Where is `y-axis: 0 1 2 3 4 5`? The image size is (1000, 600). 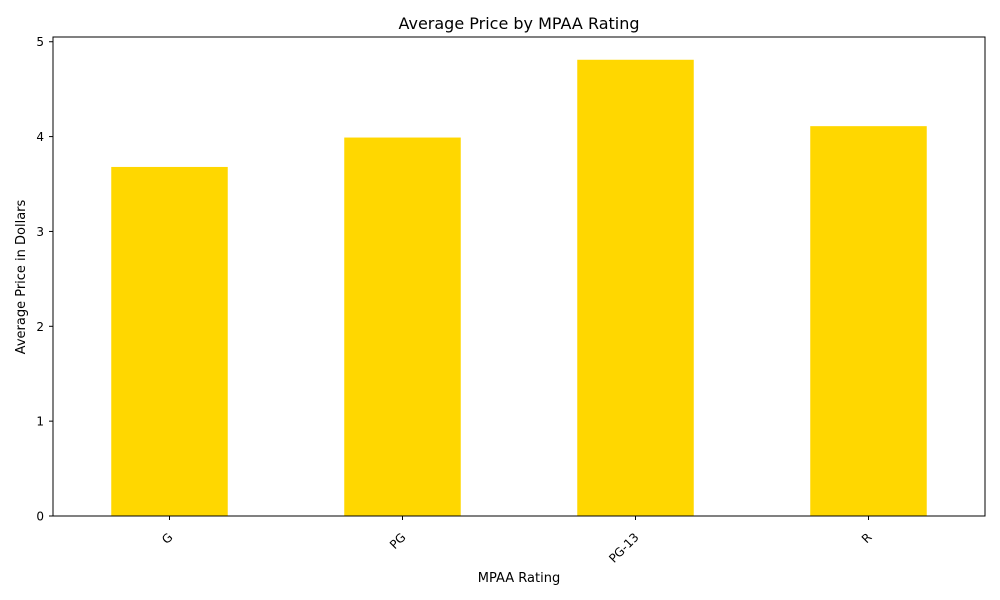 y-axis: 0 1 2 3 4 5 is located at coordinates (44, 279).